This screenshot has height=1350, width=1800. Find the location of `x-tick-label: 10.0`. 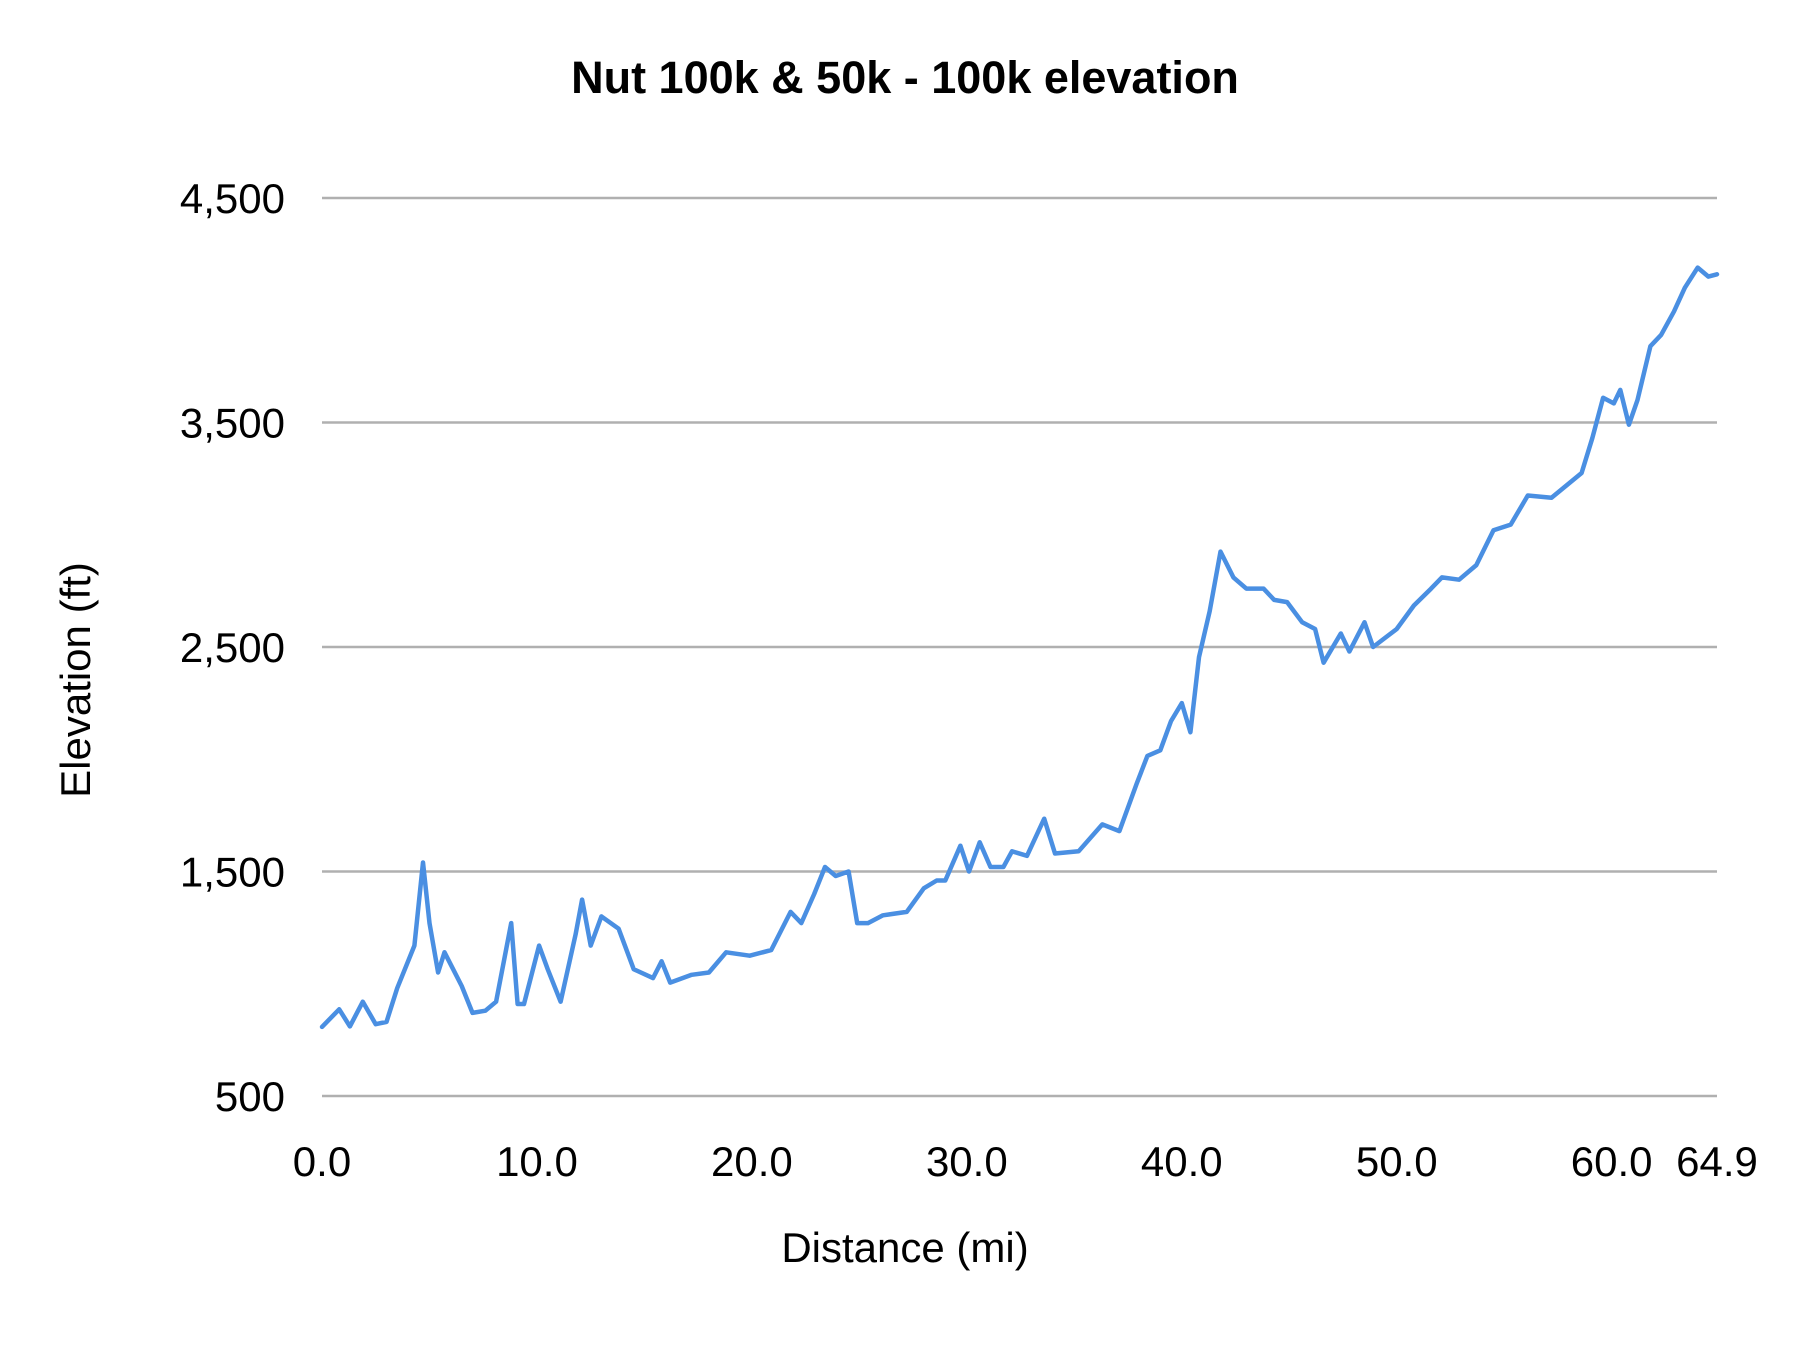

x-tick-label: 10.0 is located at coordinates (537, 1161).